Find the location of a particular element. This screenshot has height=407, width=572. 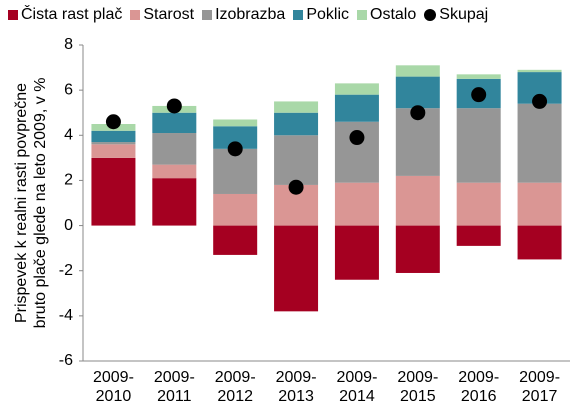

y-axis-label-line: bruto plače glede na leto 2009, v % is located at coordinates (40, 203).